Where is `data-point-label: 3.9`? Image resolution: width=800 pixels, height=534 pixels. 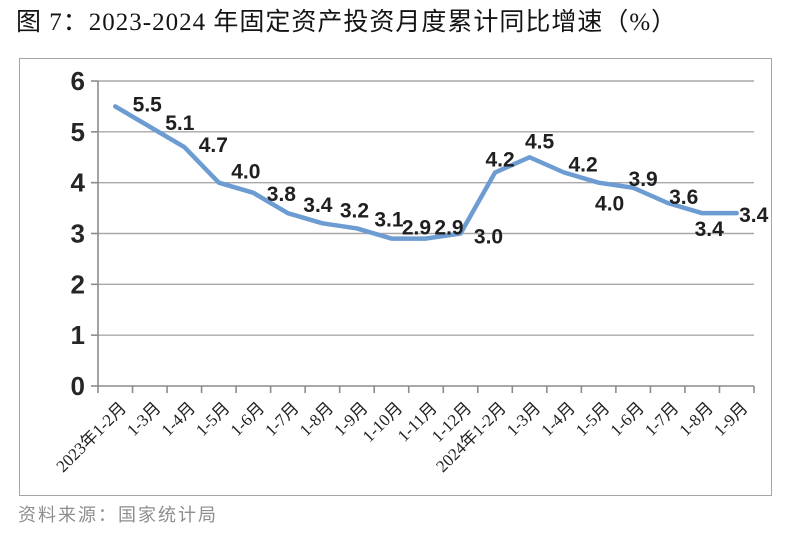
data-point-label: 3.9 is located at coordinates (643, 179).